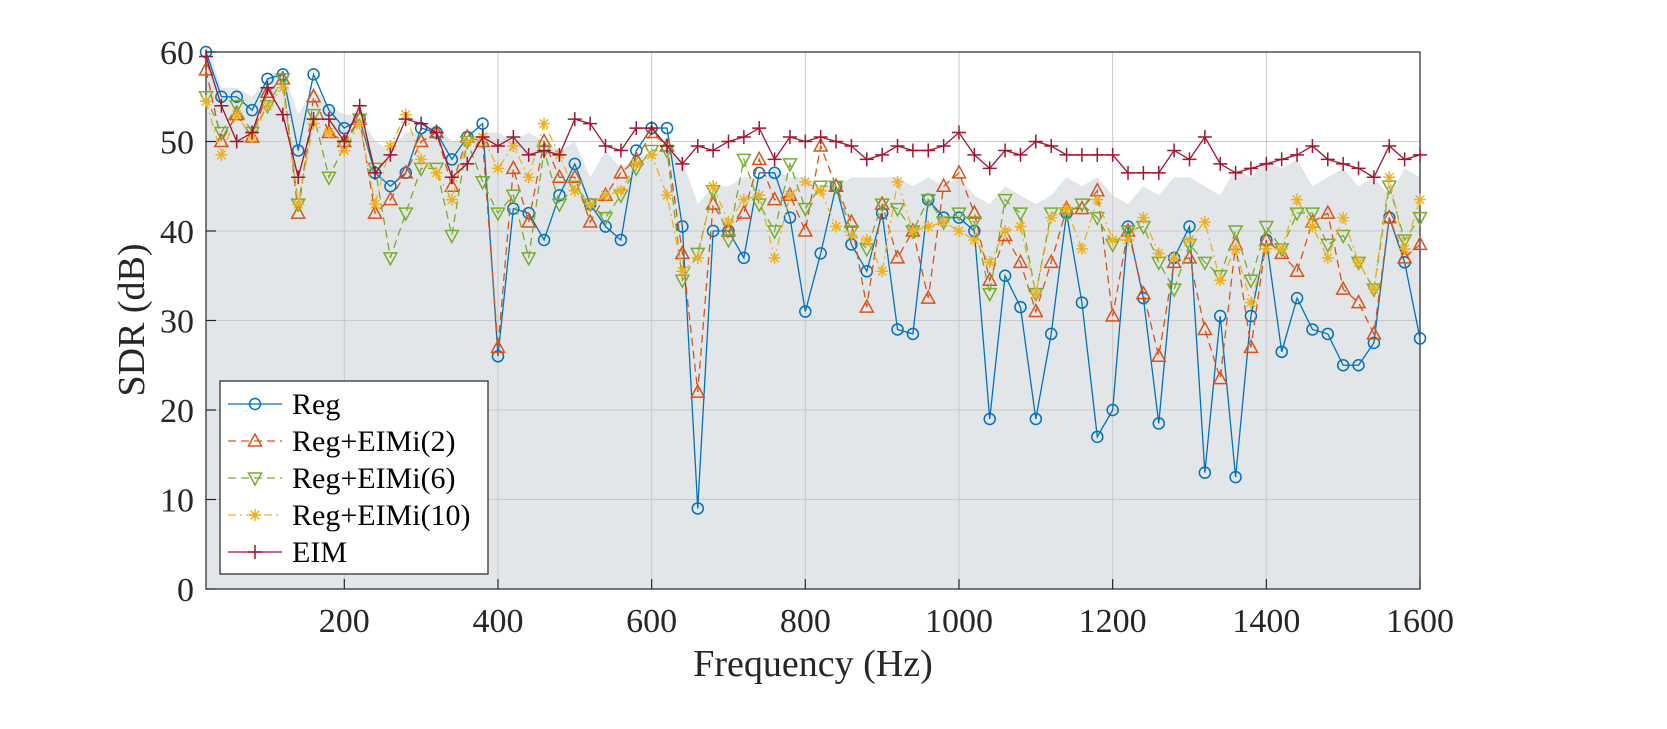 This screenshot has width=1667, height=729. What do you see at coordinates (177, 53) in the screenshot?
I see `y-tick-label: 60` at bounding box center [177, 53].